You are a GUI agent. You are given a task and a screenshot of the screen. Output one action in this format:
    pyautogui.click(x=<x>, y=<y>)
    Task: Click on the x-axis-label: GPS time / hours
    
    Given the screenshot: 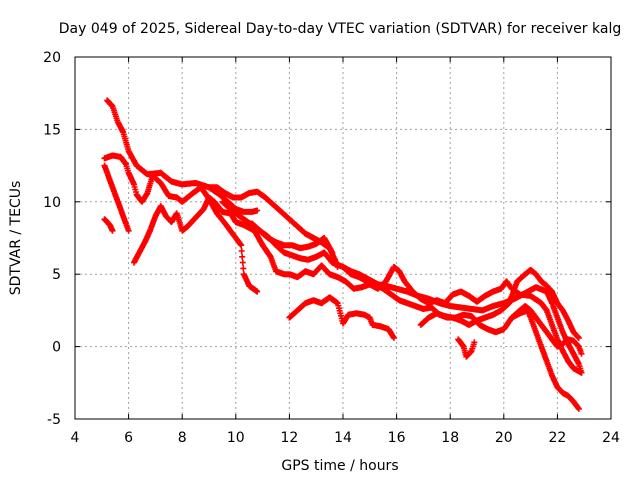 What is the action you would take?
    pyautogui.click(x=339, y=466)
    